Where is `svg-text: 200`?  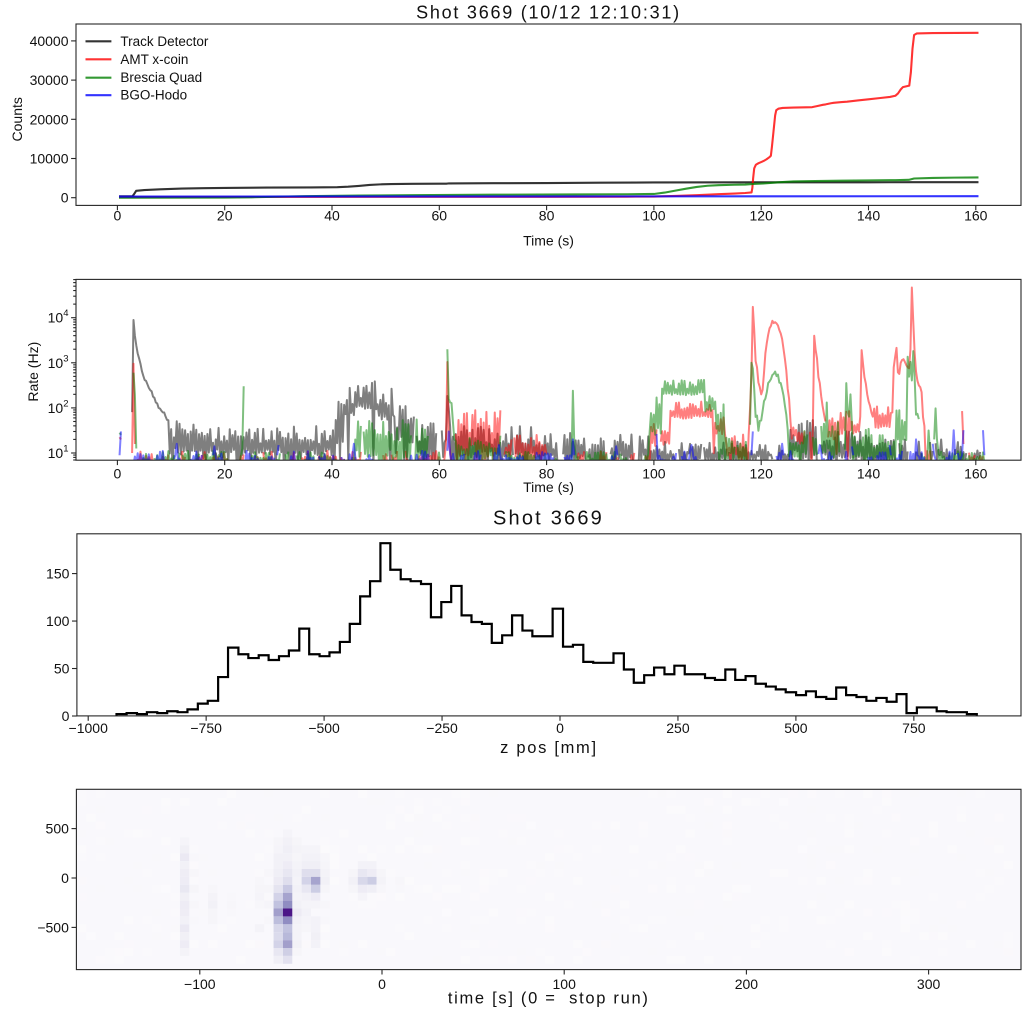 svg-text: 200 is located at coordinates (747, 984).